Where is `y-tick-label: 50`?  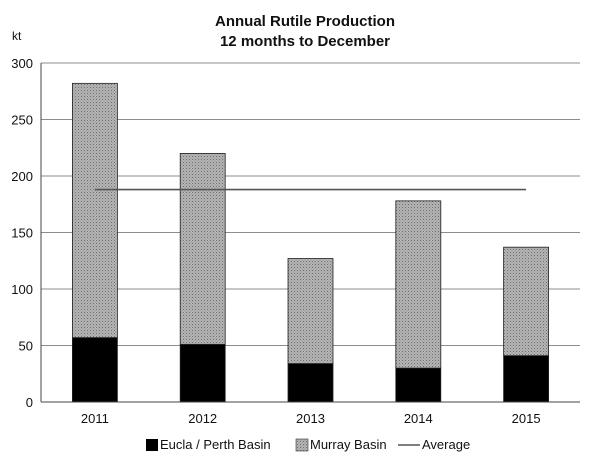 y-tick-label: 50 is located at coordinates (26, 346).